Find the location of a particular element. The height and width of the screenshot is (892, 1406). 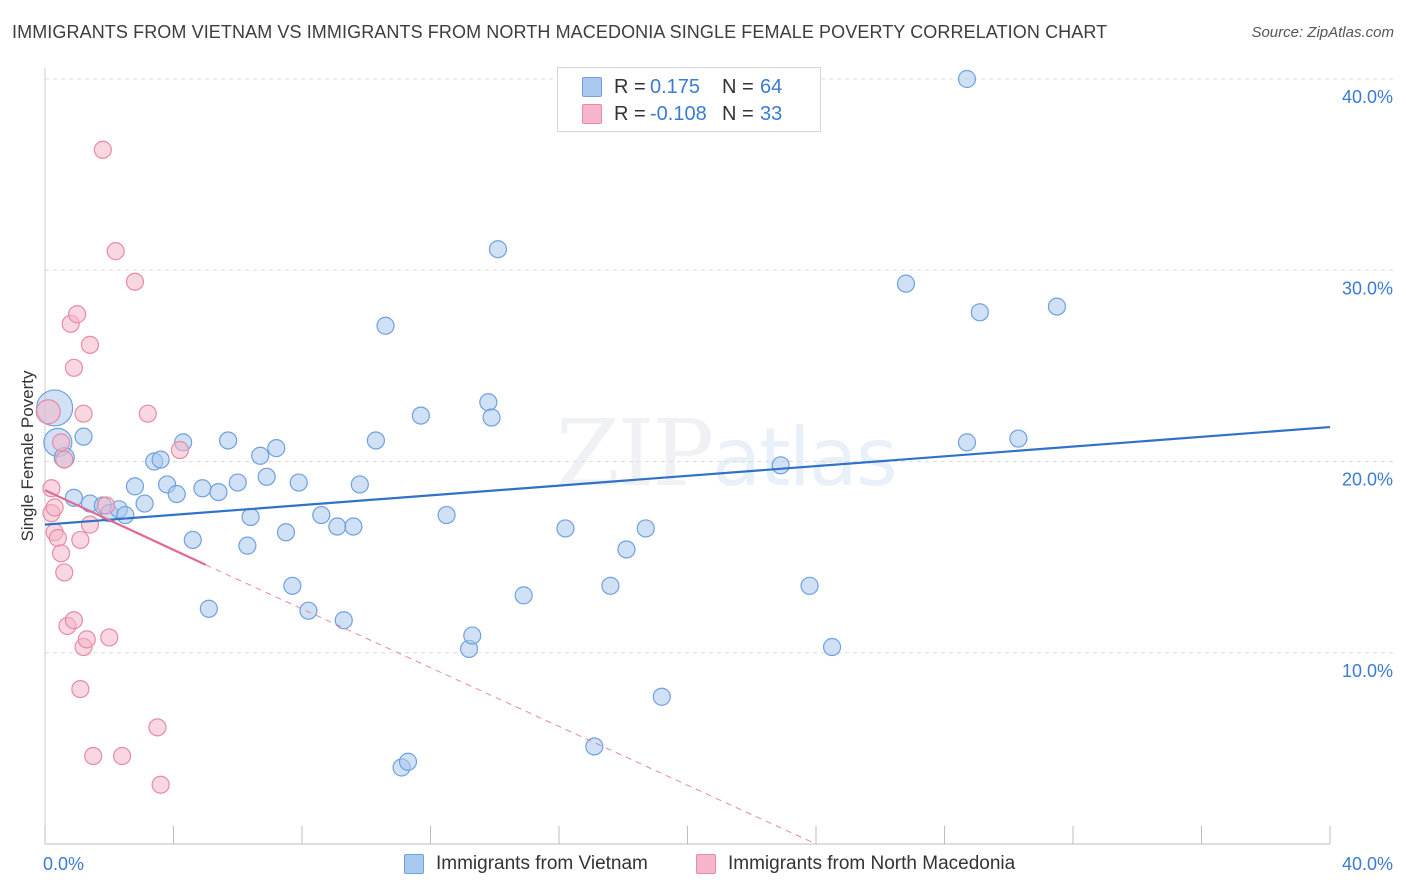

stats-row-vietnam: R = 0.175 N = 64 is located at coordinates (682, 87).